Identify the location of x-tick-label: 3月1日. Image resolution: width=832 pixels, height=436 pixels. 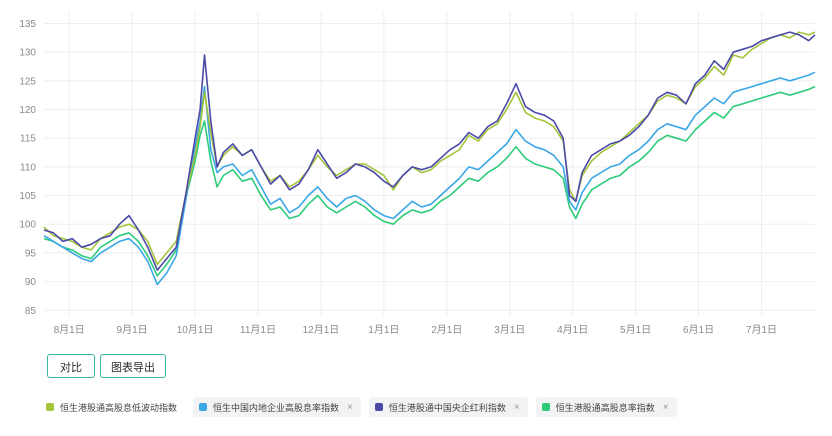
(509, 330).